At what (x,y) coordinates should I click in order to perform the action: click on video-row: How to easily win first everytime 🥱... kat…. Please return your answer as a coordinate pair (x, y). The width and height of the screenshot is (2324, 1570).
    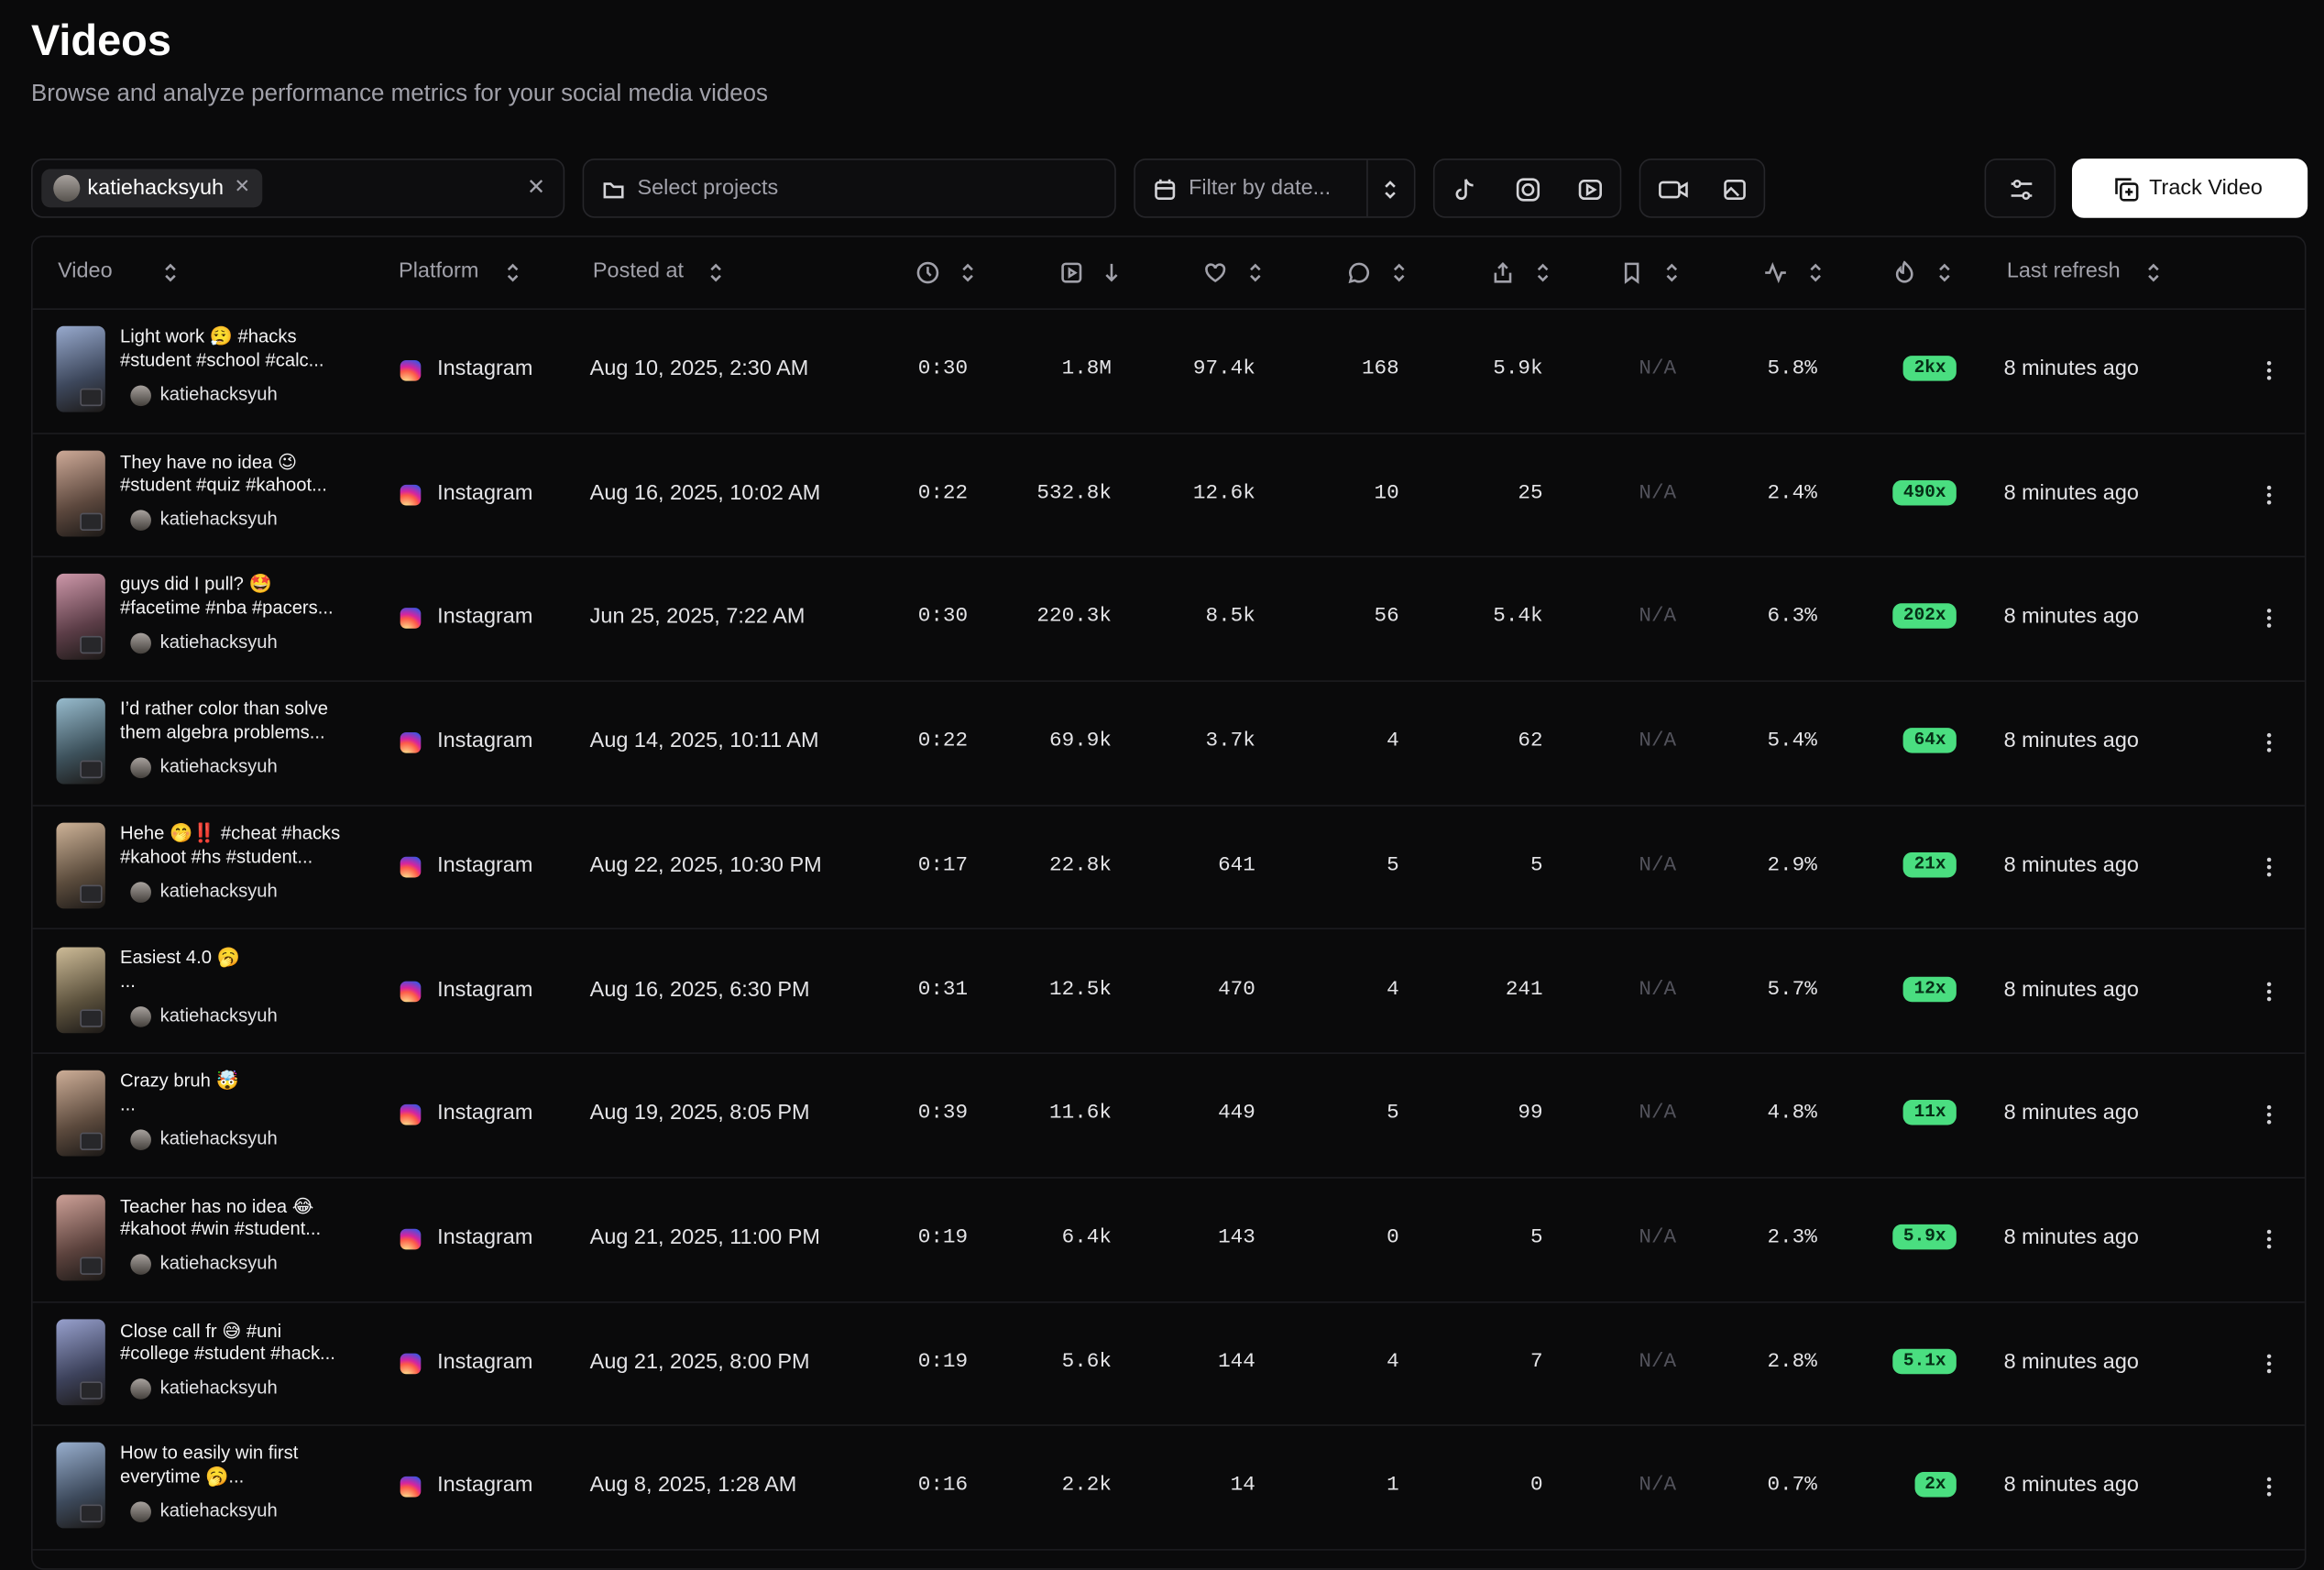
    Looking at the image, I should click on (1168, 1488).